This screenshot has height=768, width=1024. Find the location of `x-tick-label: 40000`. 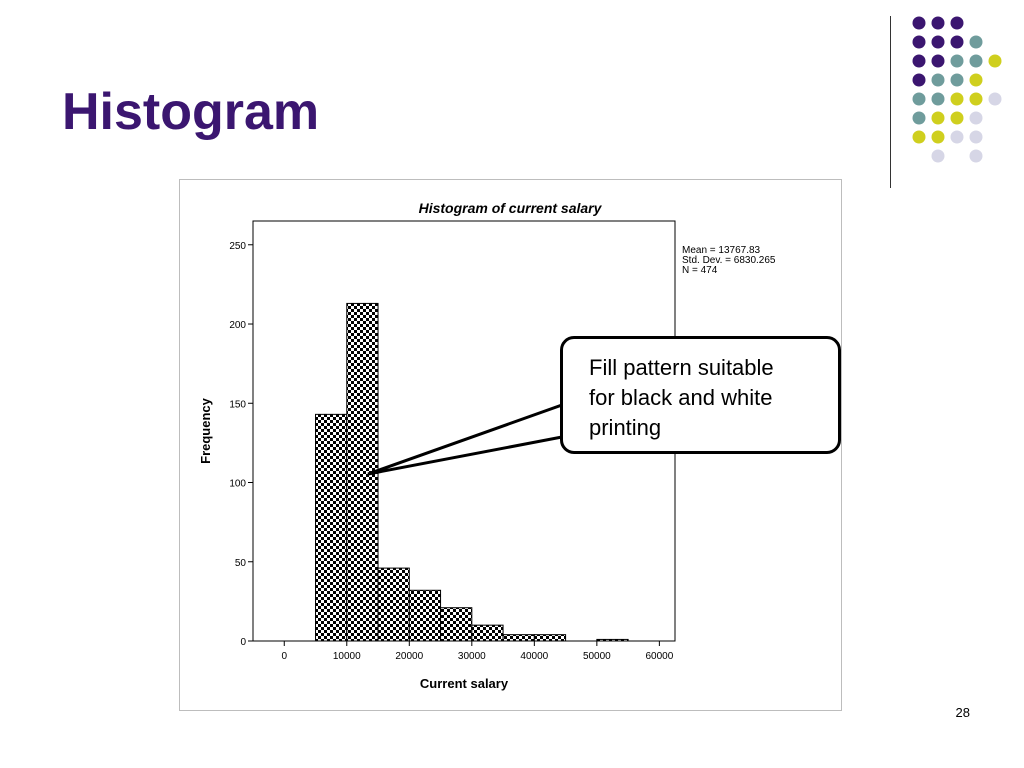

x-tick-label: 40000 is located at coordinates (534, 656).